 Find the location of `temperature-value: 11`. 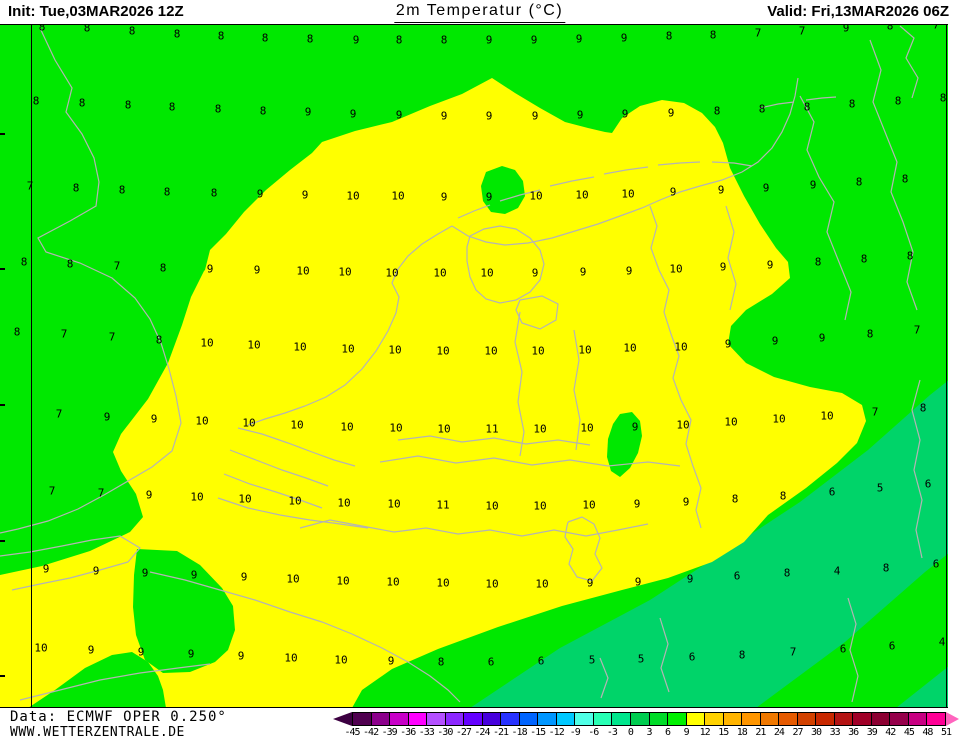

temperature-value: 11 is located at coordinates (492, 429).